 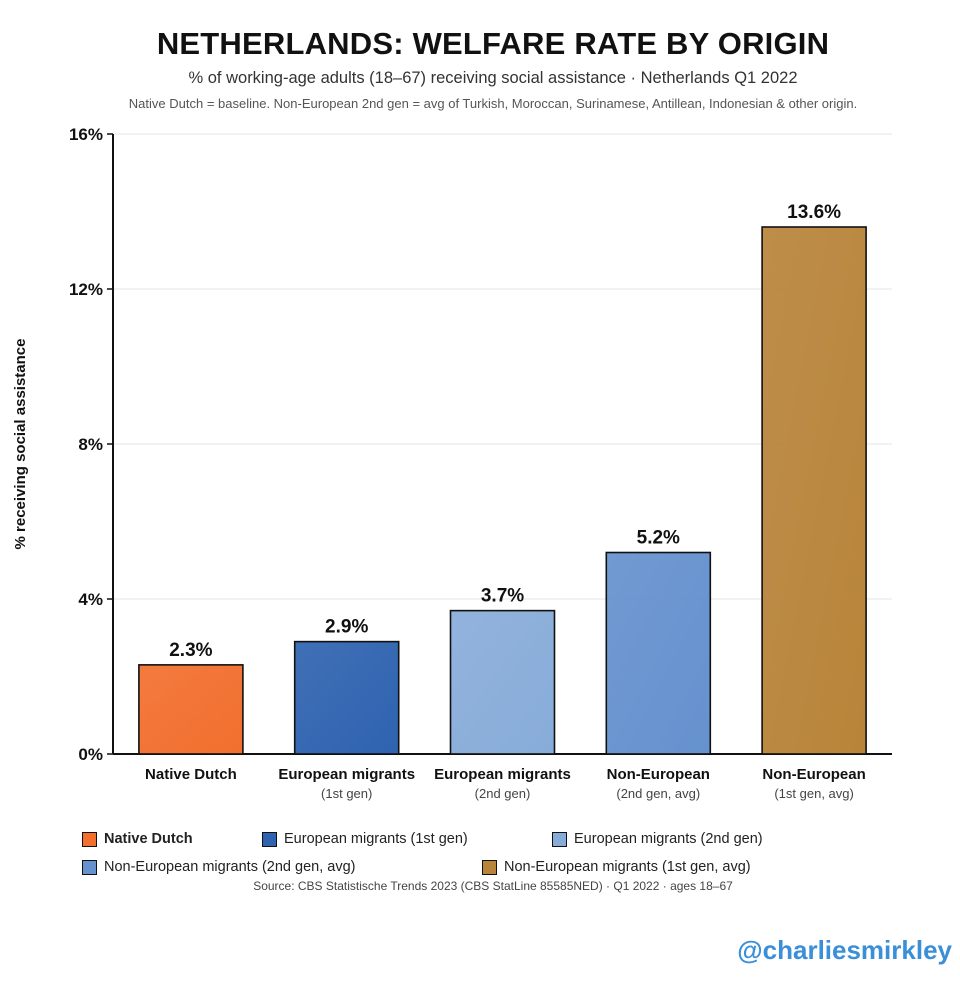 What do you see at coordinates (493, 43) in the screenshot?
I see `chart-title: NETHERLANDS: WELFARE RATE BY ORIGIN` at bounding box center [493, 43].